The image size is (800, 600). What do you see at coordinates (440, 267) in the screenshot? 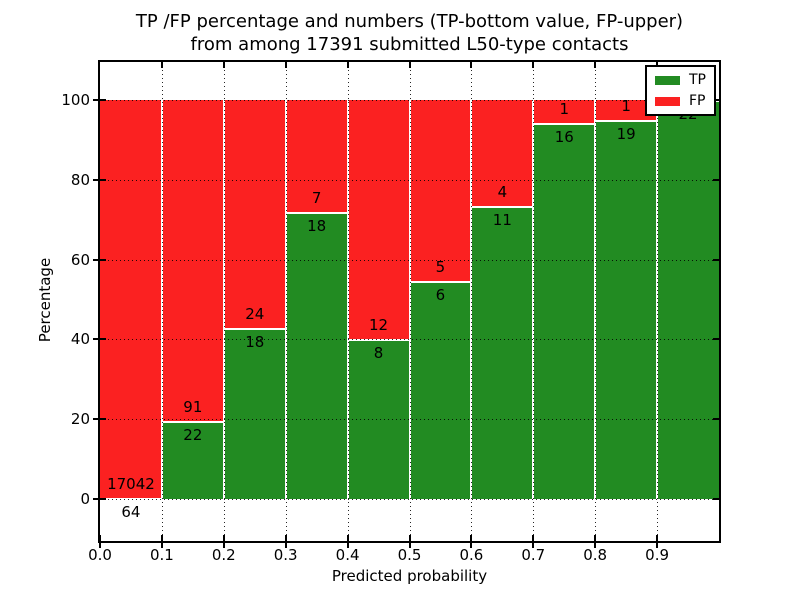
I see `fp-count-label: 5` at bounding box center [440, 267].